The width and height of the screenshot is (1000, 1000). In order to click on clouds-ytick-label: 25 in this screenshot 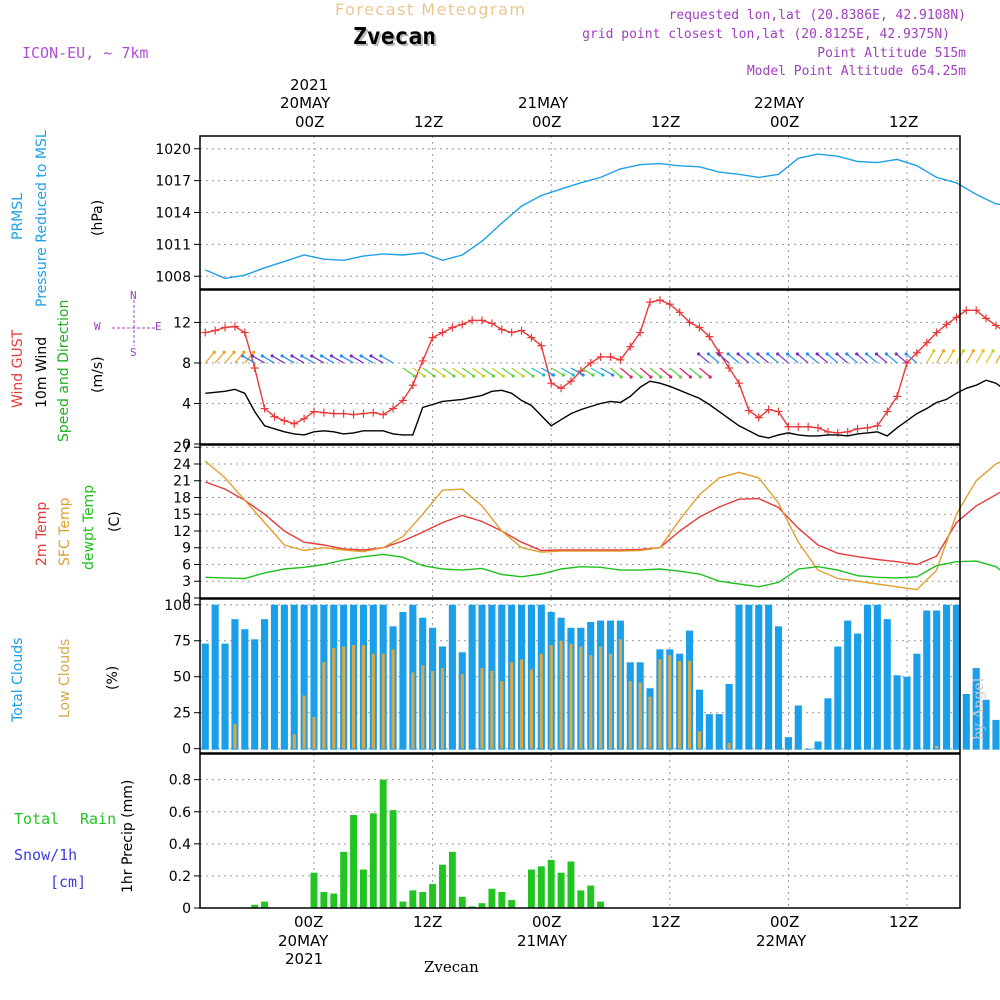, I will do `click(182, 714)`.